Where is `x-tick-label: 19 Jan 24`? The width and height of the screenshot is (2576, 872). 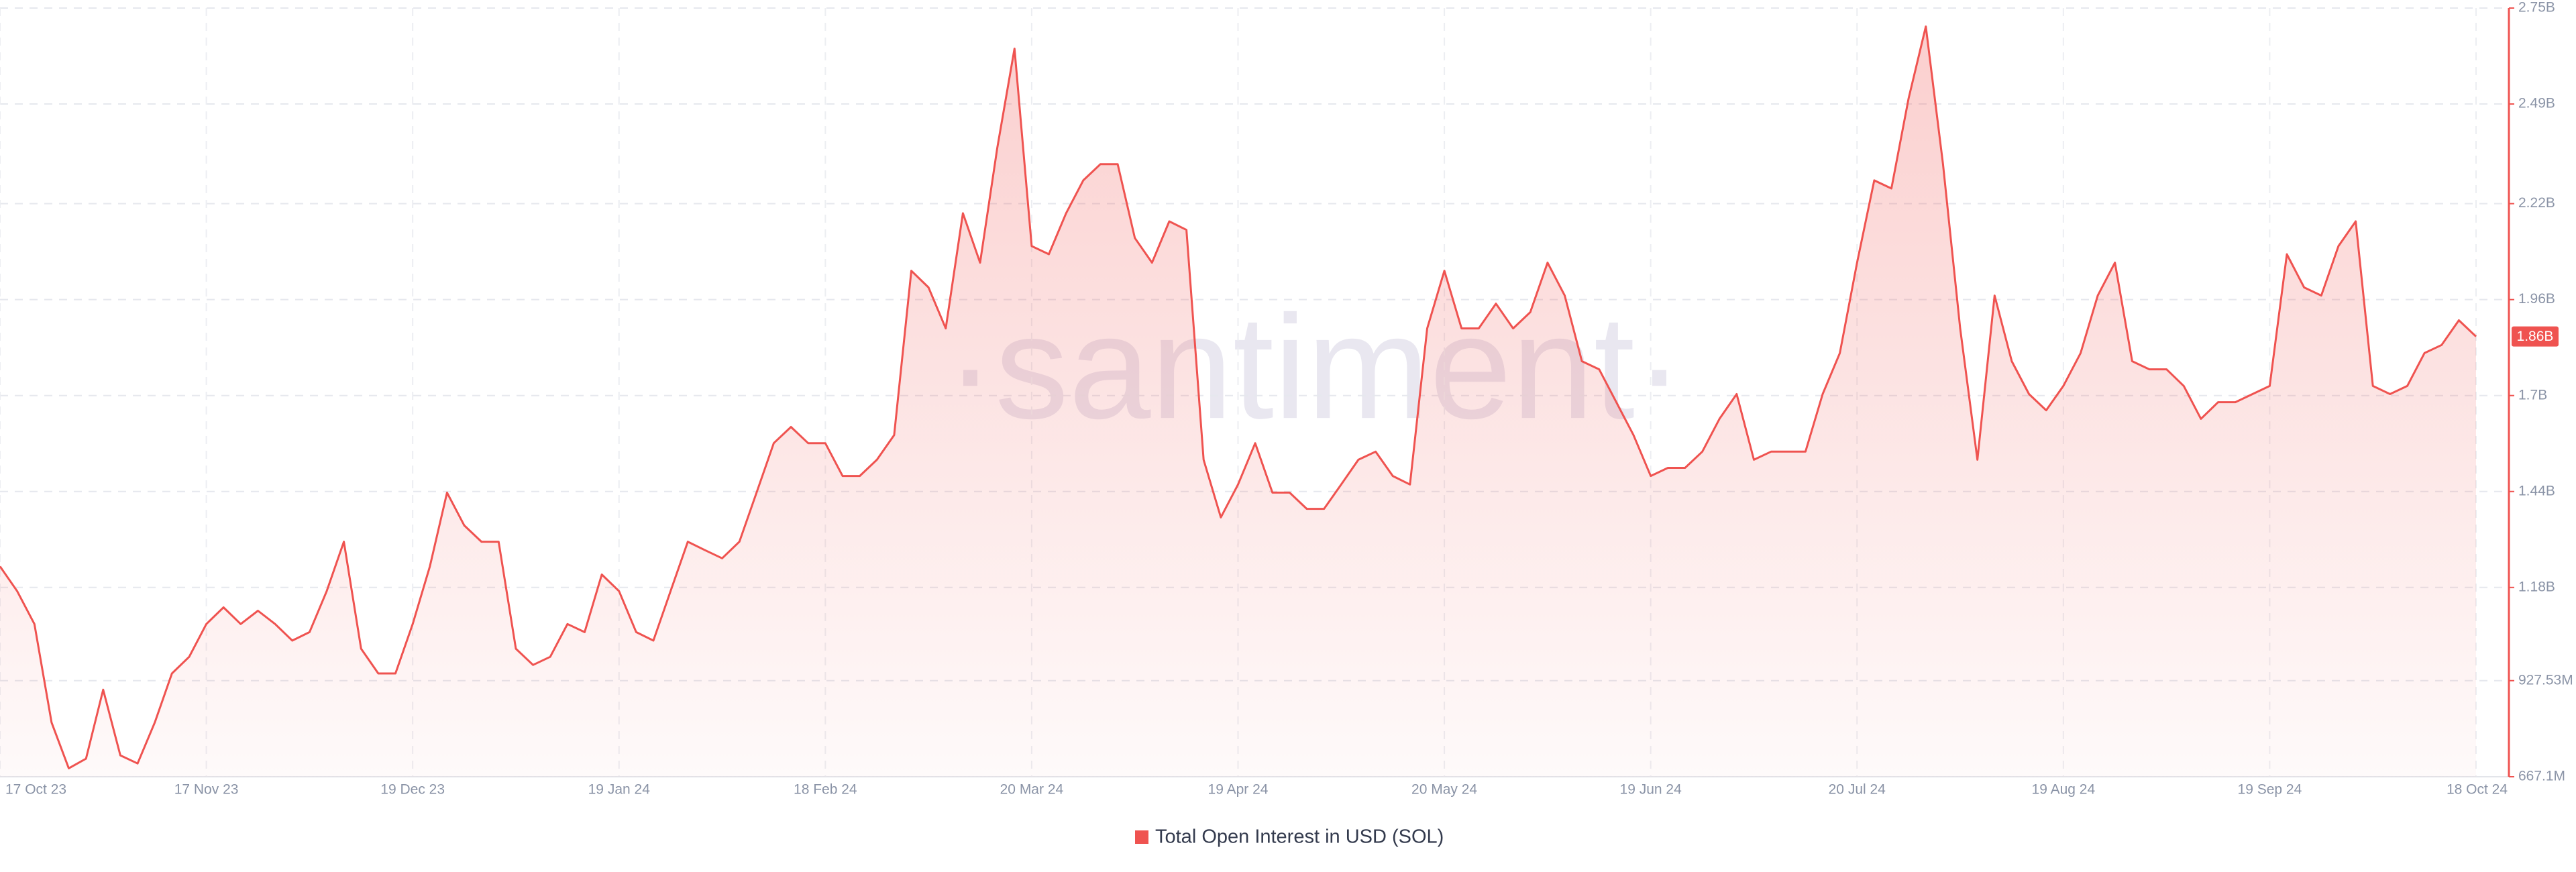 x-tick-label: 19 Jan 24 is located at coordinates (619, 790).